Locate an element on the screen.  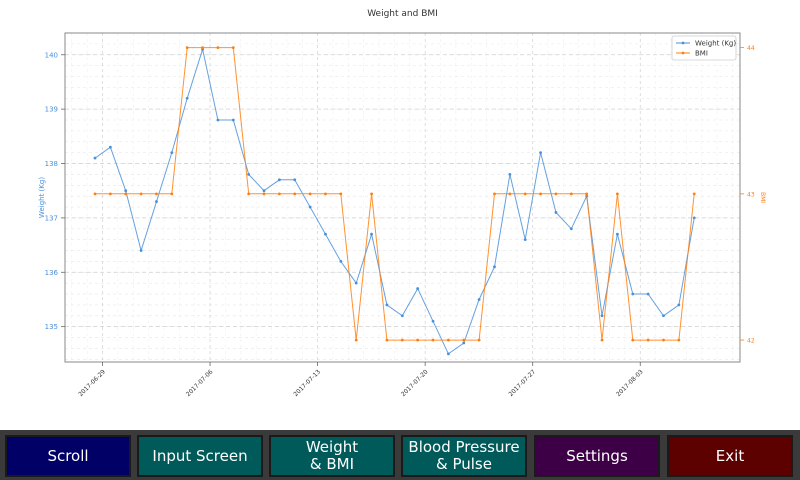
left-tick-label: 139 is located at coordinates (51, 110).